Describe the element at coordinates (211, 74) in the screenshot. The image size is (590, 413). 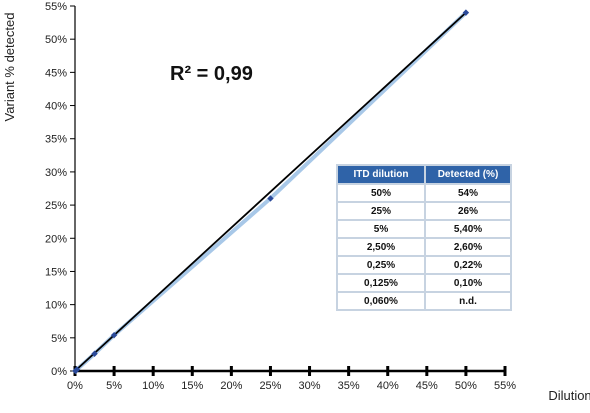
I see `r-squared-annotation: R² = 0,99` at that location.